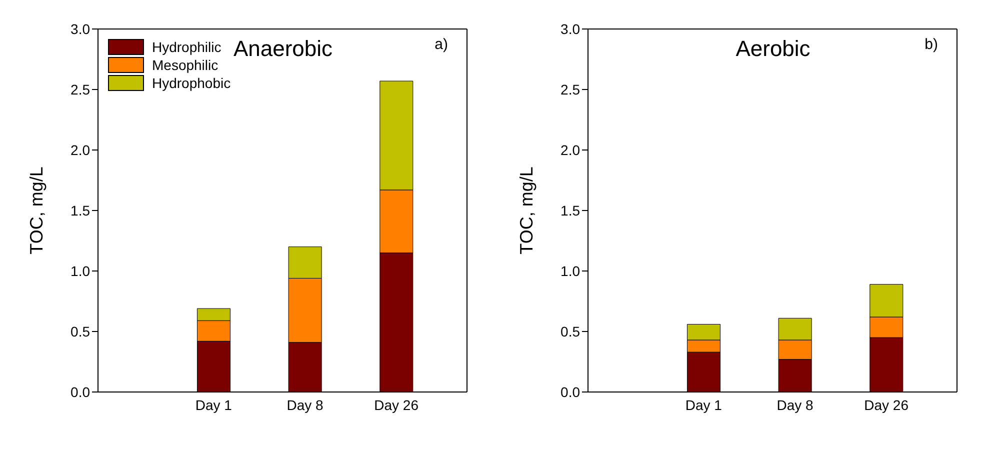  I want to click on annotation: b), so click(931, 44).